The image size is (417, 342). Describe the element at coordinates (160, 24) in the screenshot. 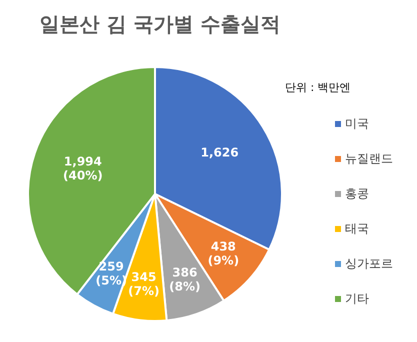

I see `chart-title: 일본산 김 국가별 수출실적` at that location.